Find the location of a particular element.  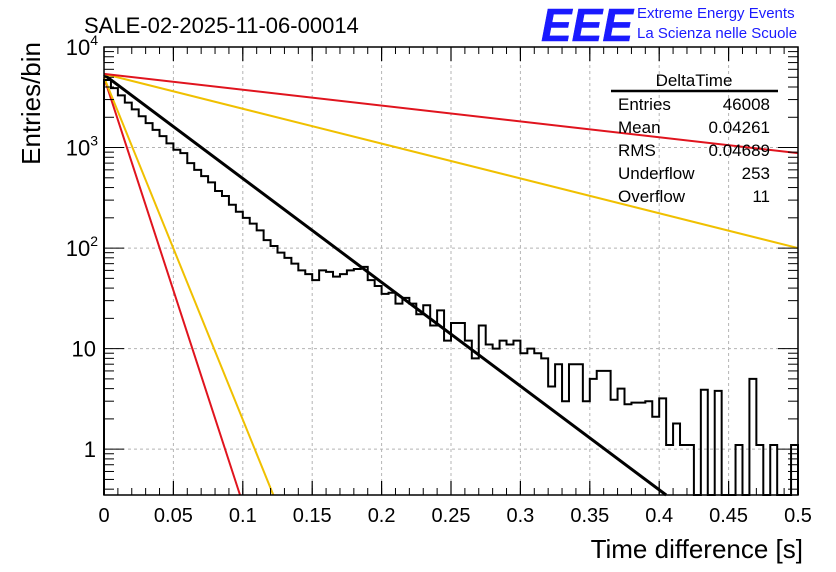

stats-row-value: 46008 is located at coordinates (746, 104).